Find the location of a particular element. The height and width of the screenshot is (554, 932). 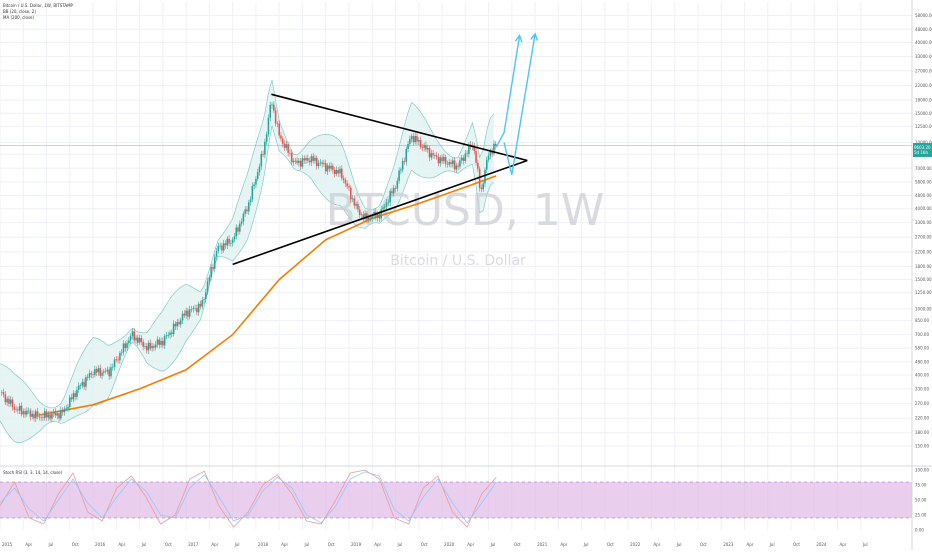

x-tick-label: 2019 is located at coordinates (356, 544).